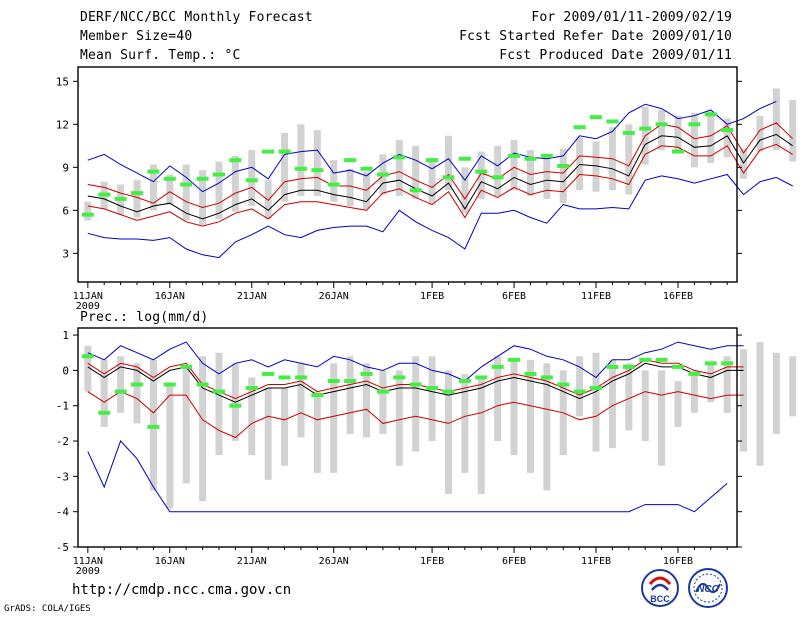 Image resolution: width=800 pixels, height=618 pixels. I want to click on temp-xtick-label-2: 21JAN, so click(252, 296).